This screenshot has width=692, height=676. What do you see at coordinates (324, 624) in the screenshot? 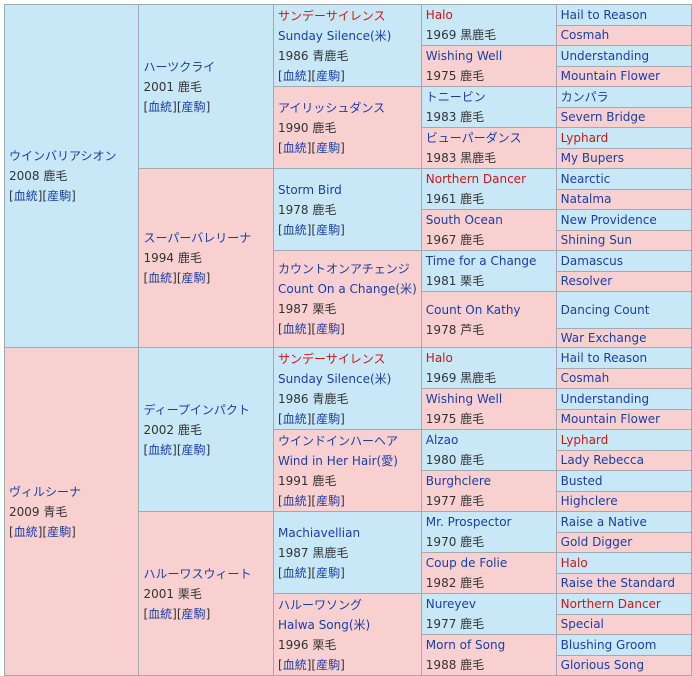
I see `horse-name-en: Halwa Song(米)` at bounding box center [324, 624].